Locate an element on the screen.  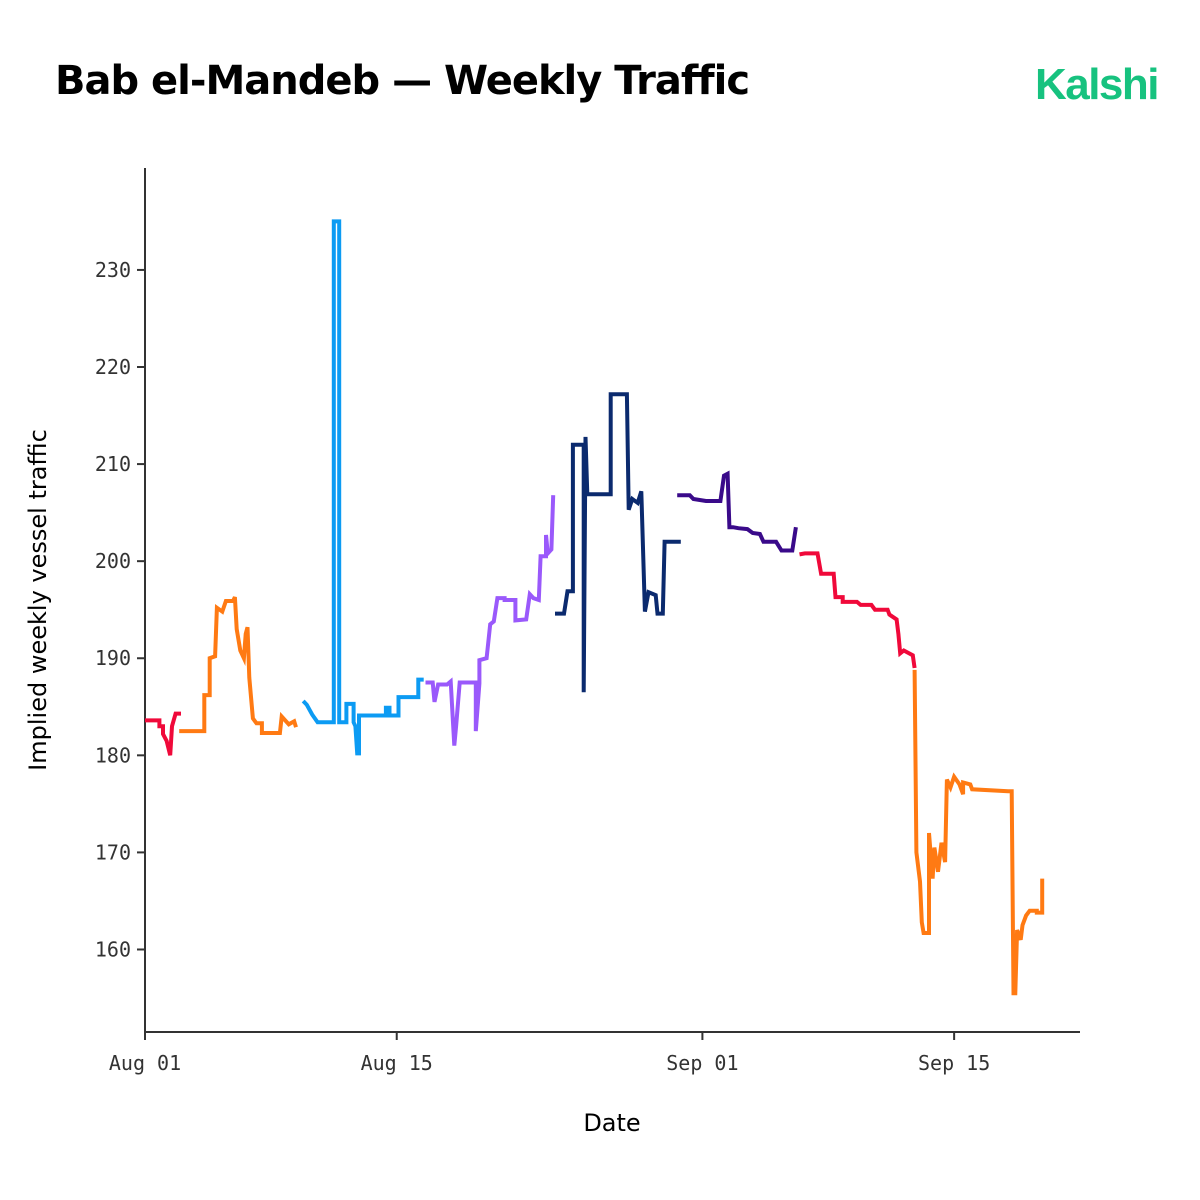
y-tick-label: 160 is located at coordinates (113, 949).